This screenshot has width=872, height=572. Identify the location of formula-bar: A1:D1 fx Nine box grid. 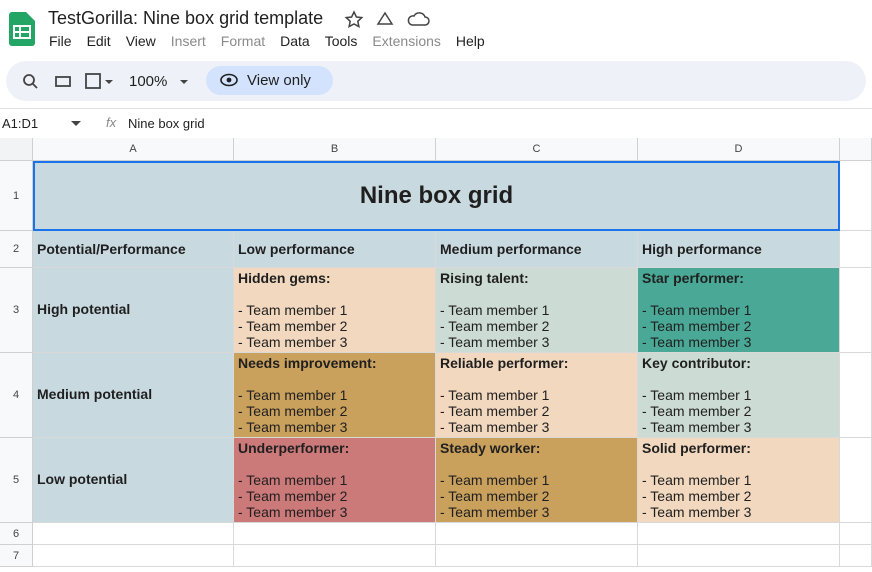
(436, 123).